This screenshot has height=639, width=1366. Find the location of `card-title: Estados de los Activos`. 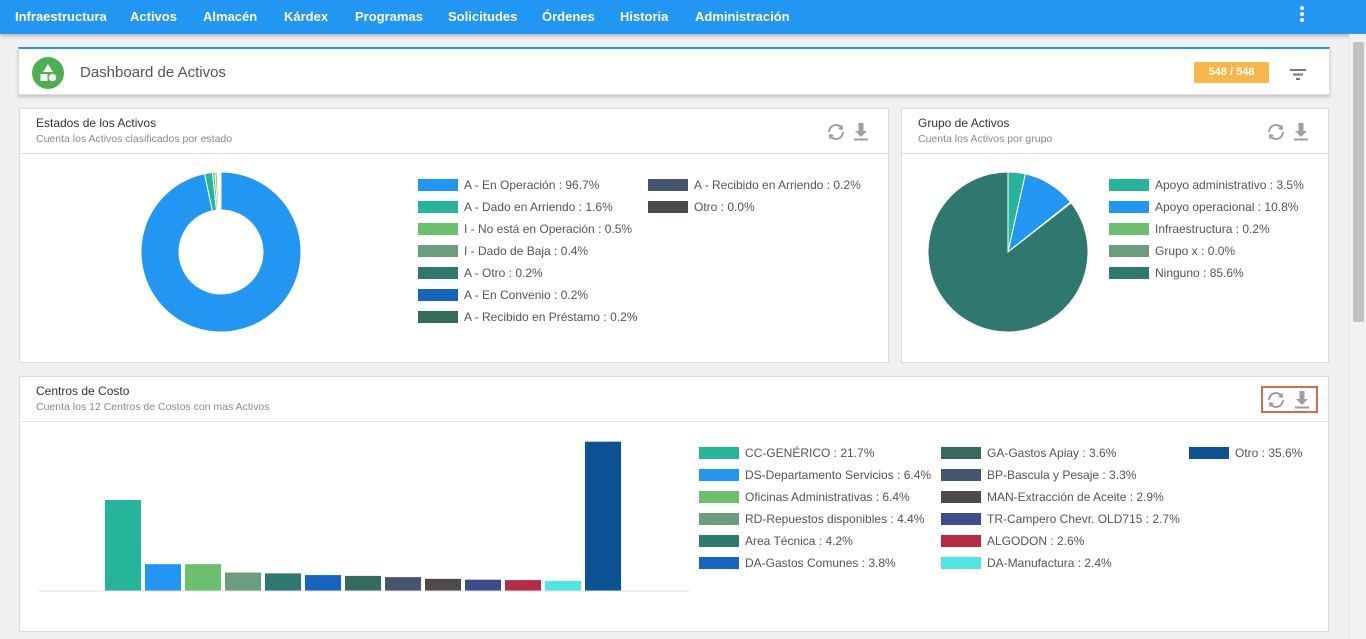

card-title: Estados de los Activos is located at coordinates (96, 123).